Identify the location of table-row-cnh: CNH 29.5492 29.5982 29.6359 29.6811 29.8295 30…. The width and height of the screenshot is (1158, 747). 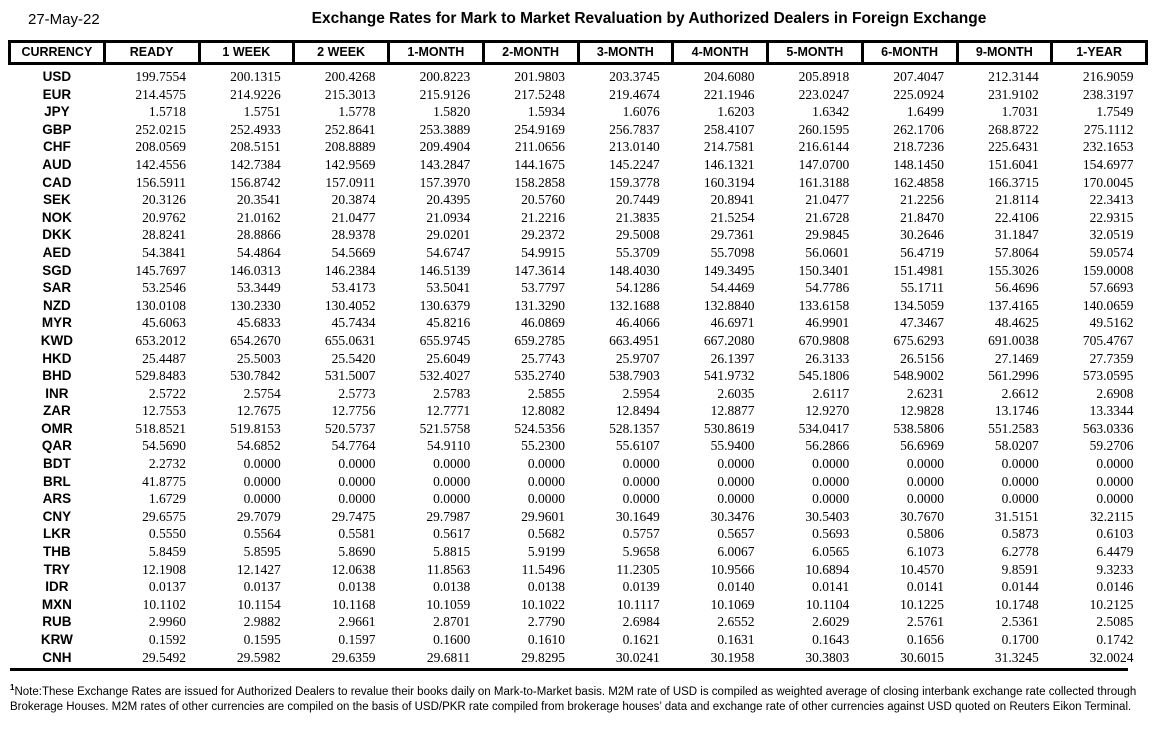
(578, 658).